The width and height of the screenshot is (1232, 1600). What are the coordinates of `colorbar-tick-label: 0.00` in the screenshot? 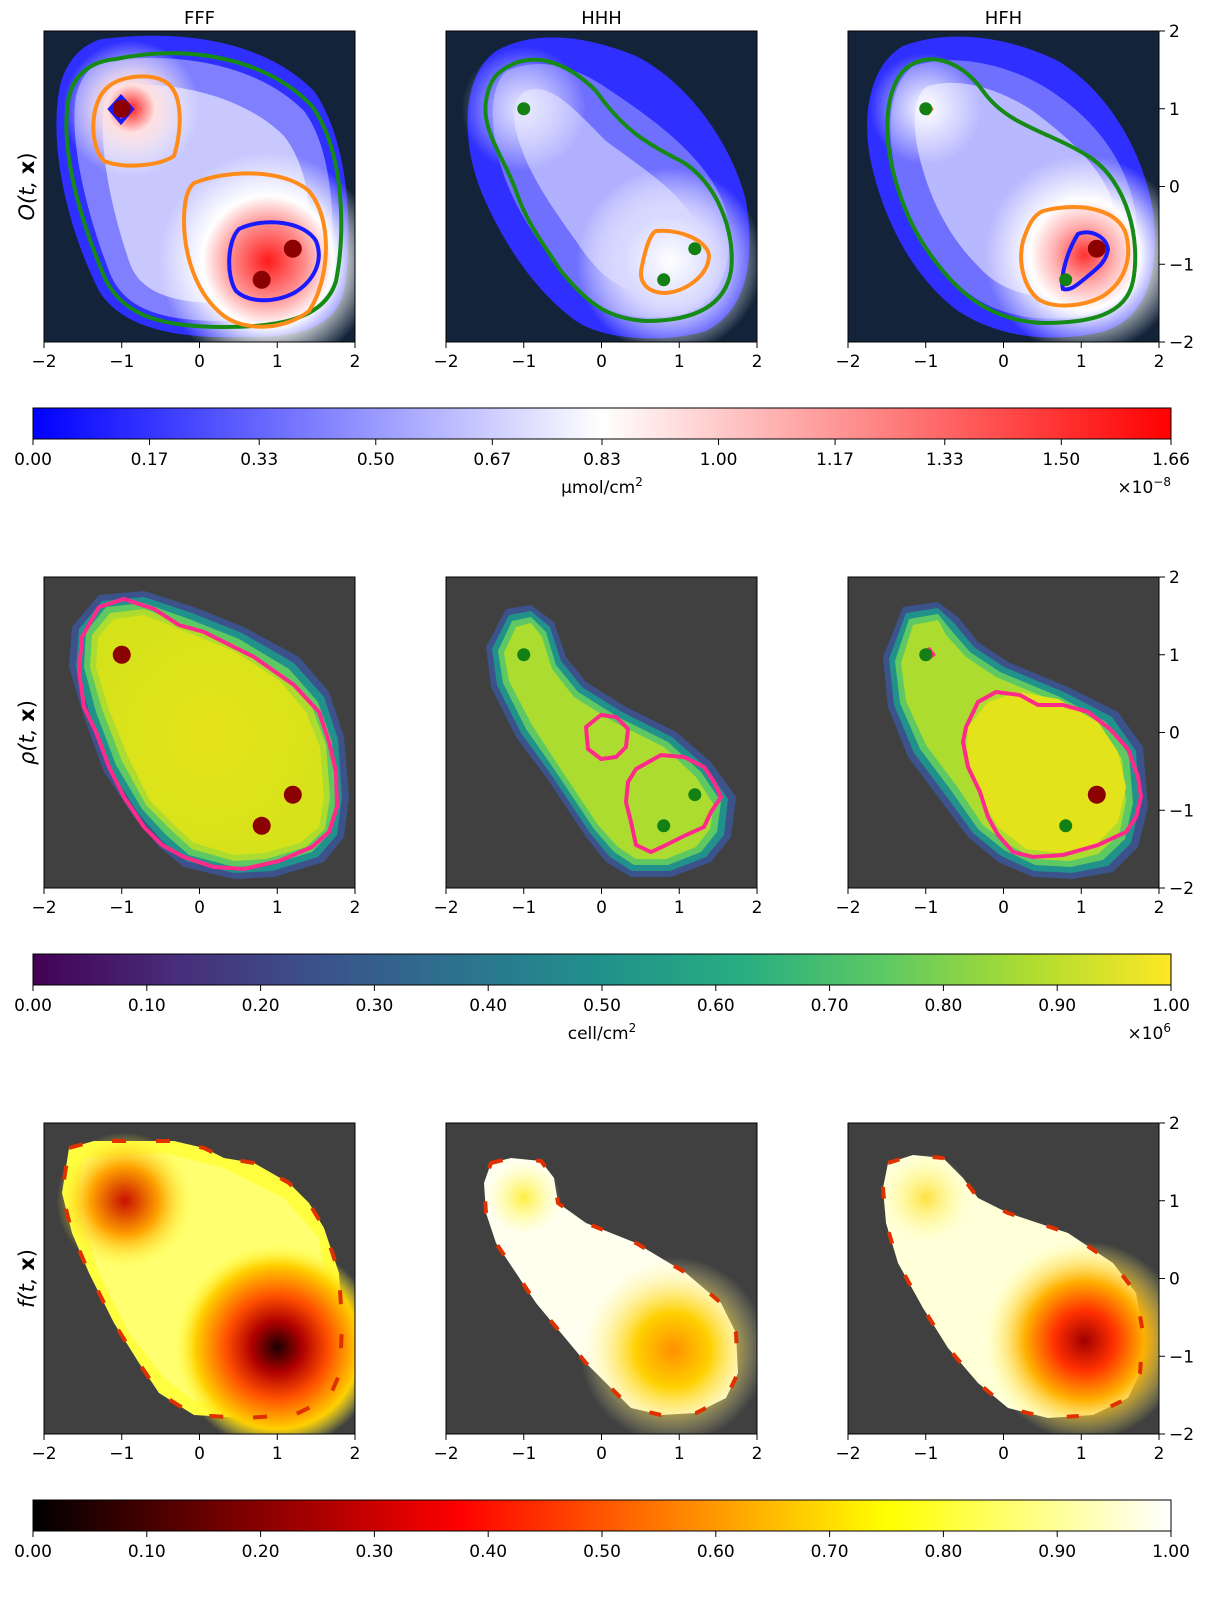 It's located at (33, 1006).